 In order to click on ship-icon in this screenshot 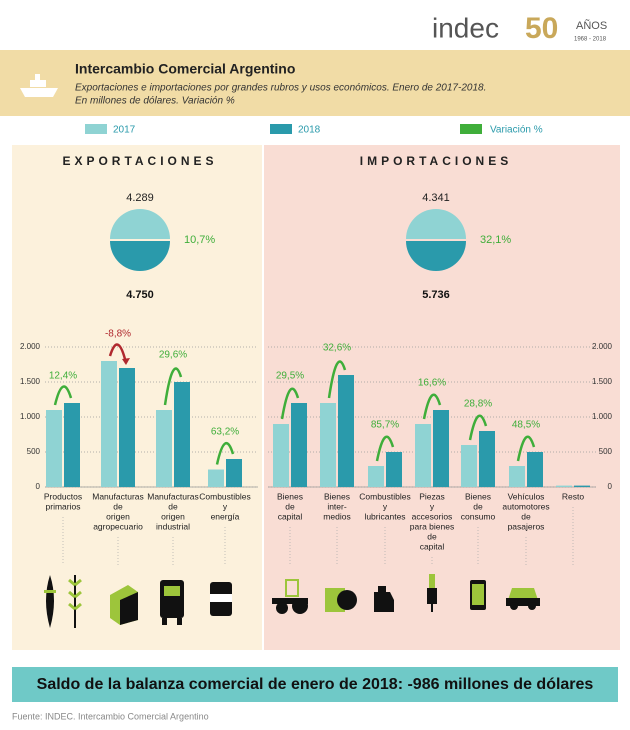, I will do `click(39, 85)`.